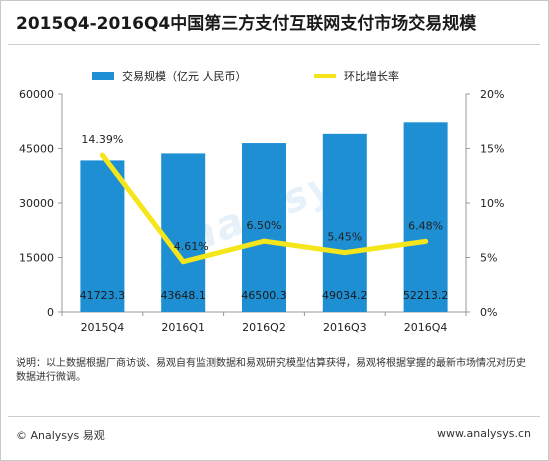 The width and height of the screenshot is (549, 461). I want to click on y-right-tick-label: 15%, so click(492, 149).